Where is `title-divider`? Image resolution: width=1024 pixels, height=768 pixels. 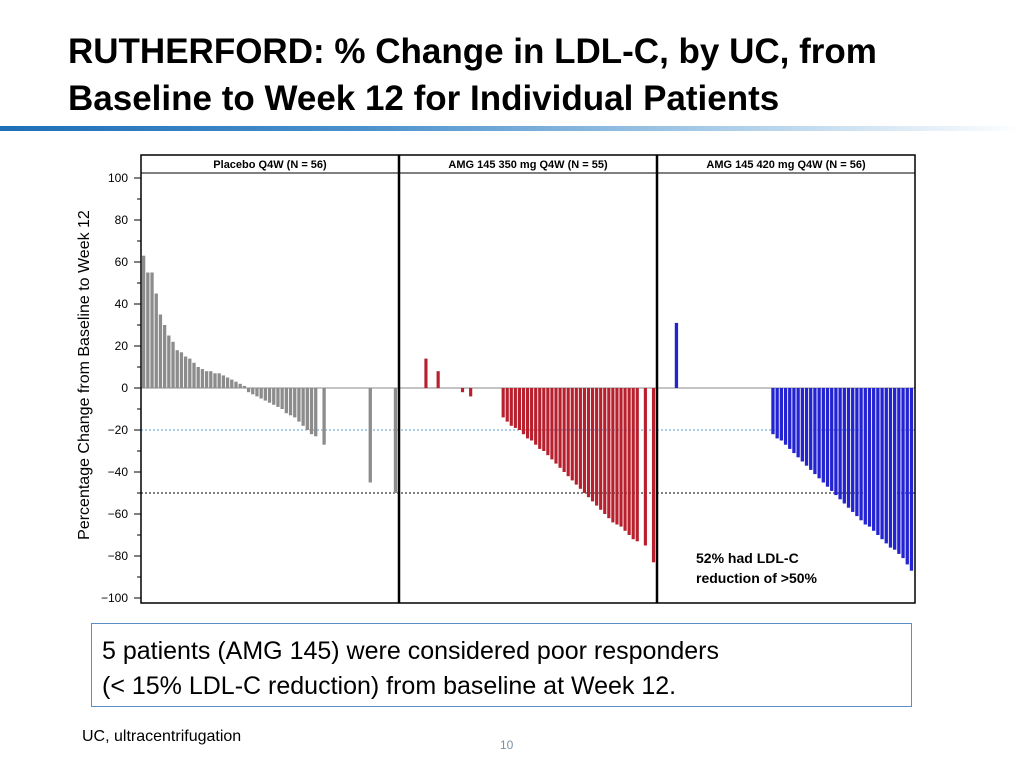 title-divider is located at coordinates (512, 128).